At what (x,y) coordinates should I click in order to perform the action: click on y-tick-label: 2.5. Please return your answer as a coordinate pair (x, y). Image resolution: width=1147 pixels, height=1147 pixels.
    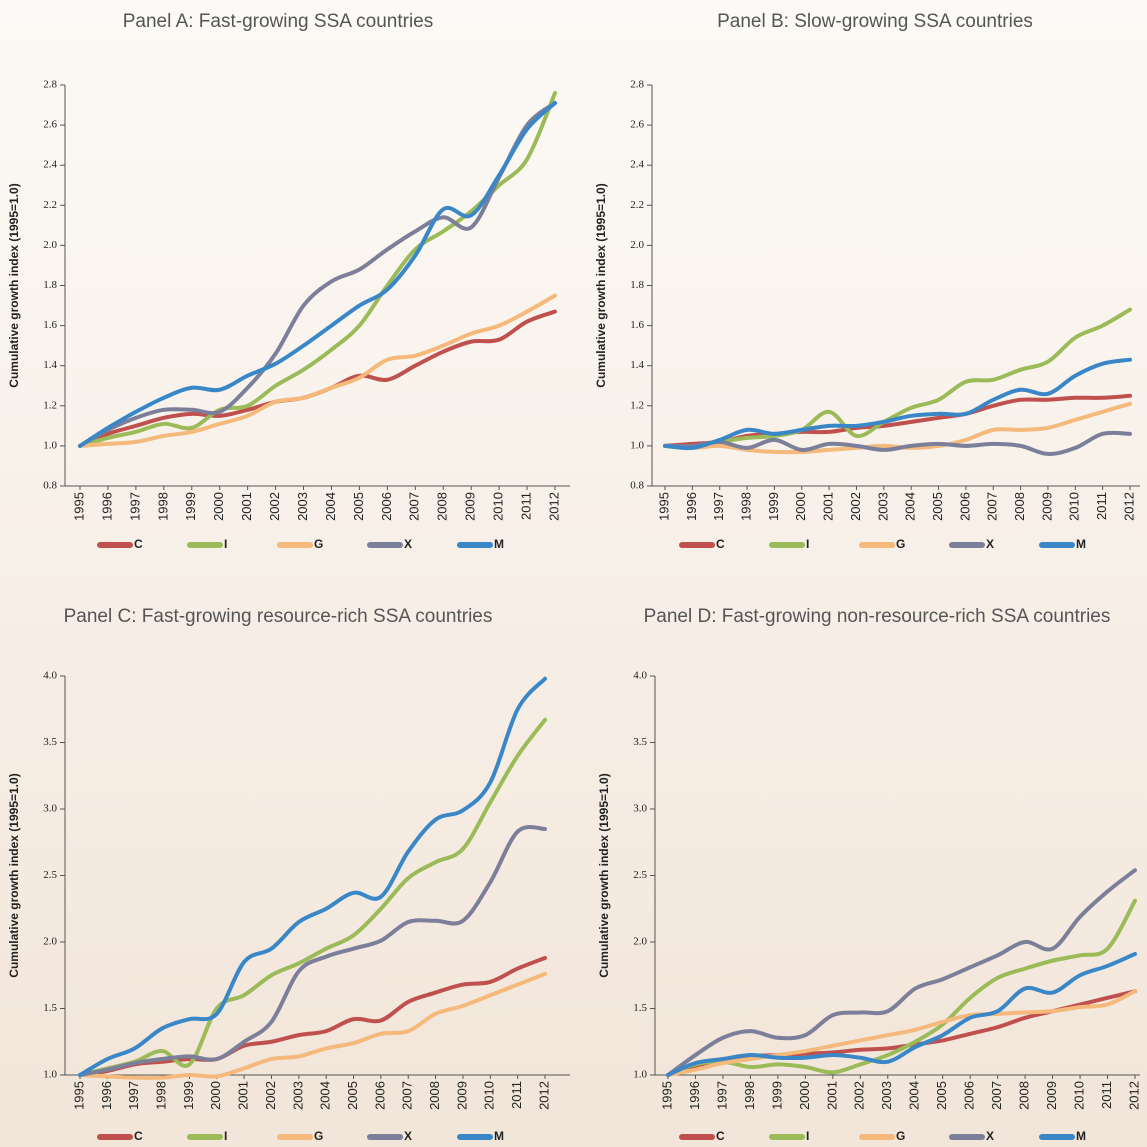
    Looking at the image, I should click on (50, 875).